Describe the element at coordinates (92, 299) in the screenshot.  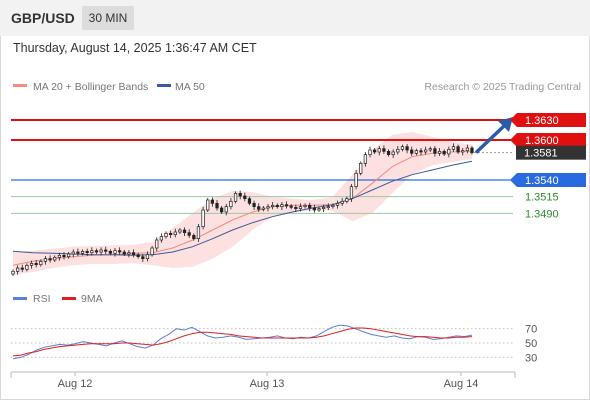
I see `ma9-legend-label: 9MA` at that location.